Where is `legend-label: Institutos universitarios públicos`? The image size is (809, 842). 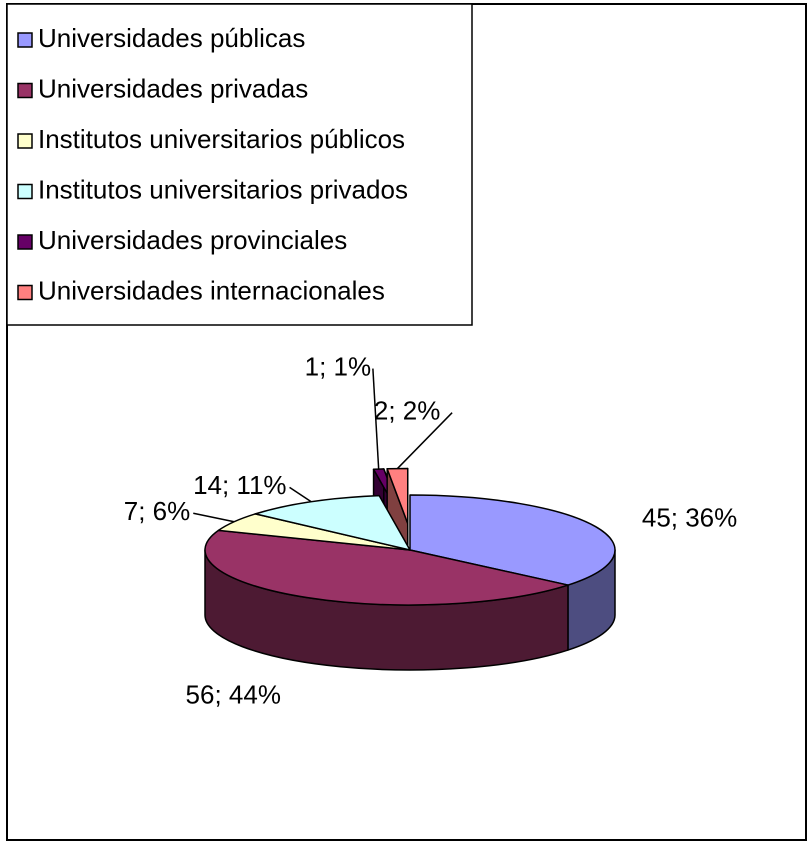 legend-label: Institutos universitarios públicos is located at coordinates (221, 139).